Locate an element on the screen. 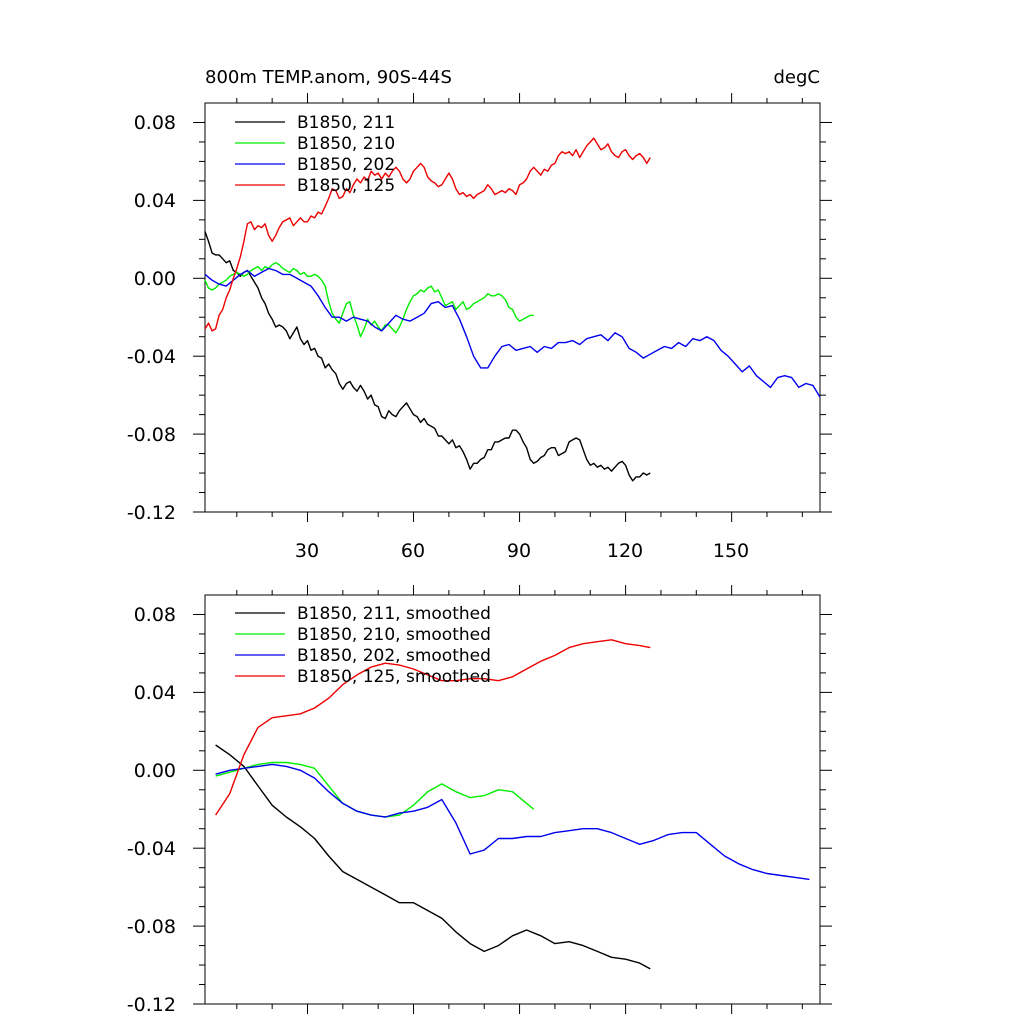 Image resolution: width=1024 pixels, height=1024 pixels. top-x-tick-label: 60 is located at coordinates (413, 551).